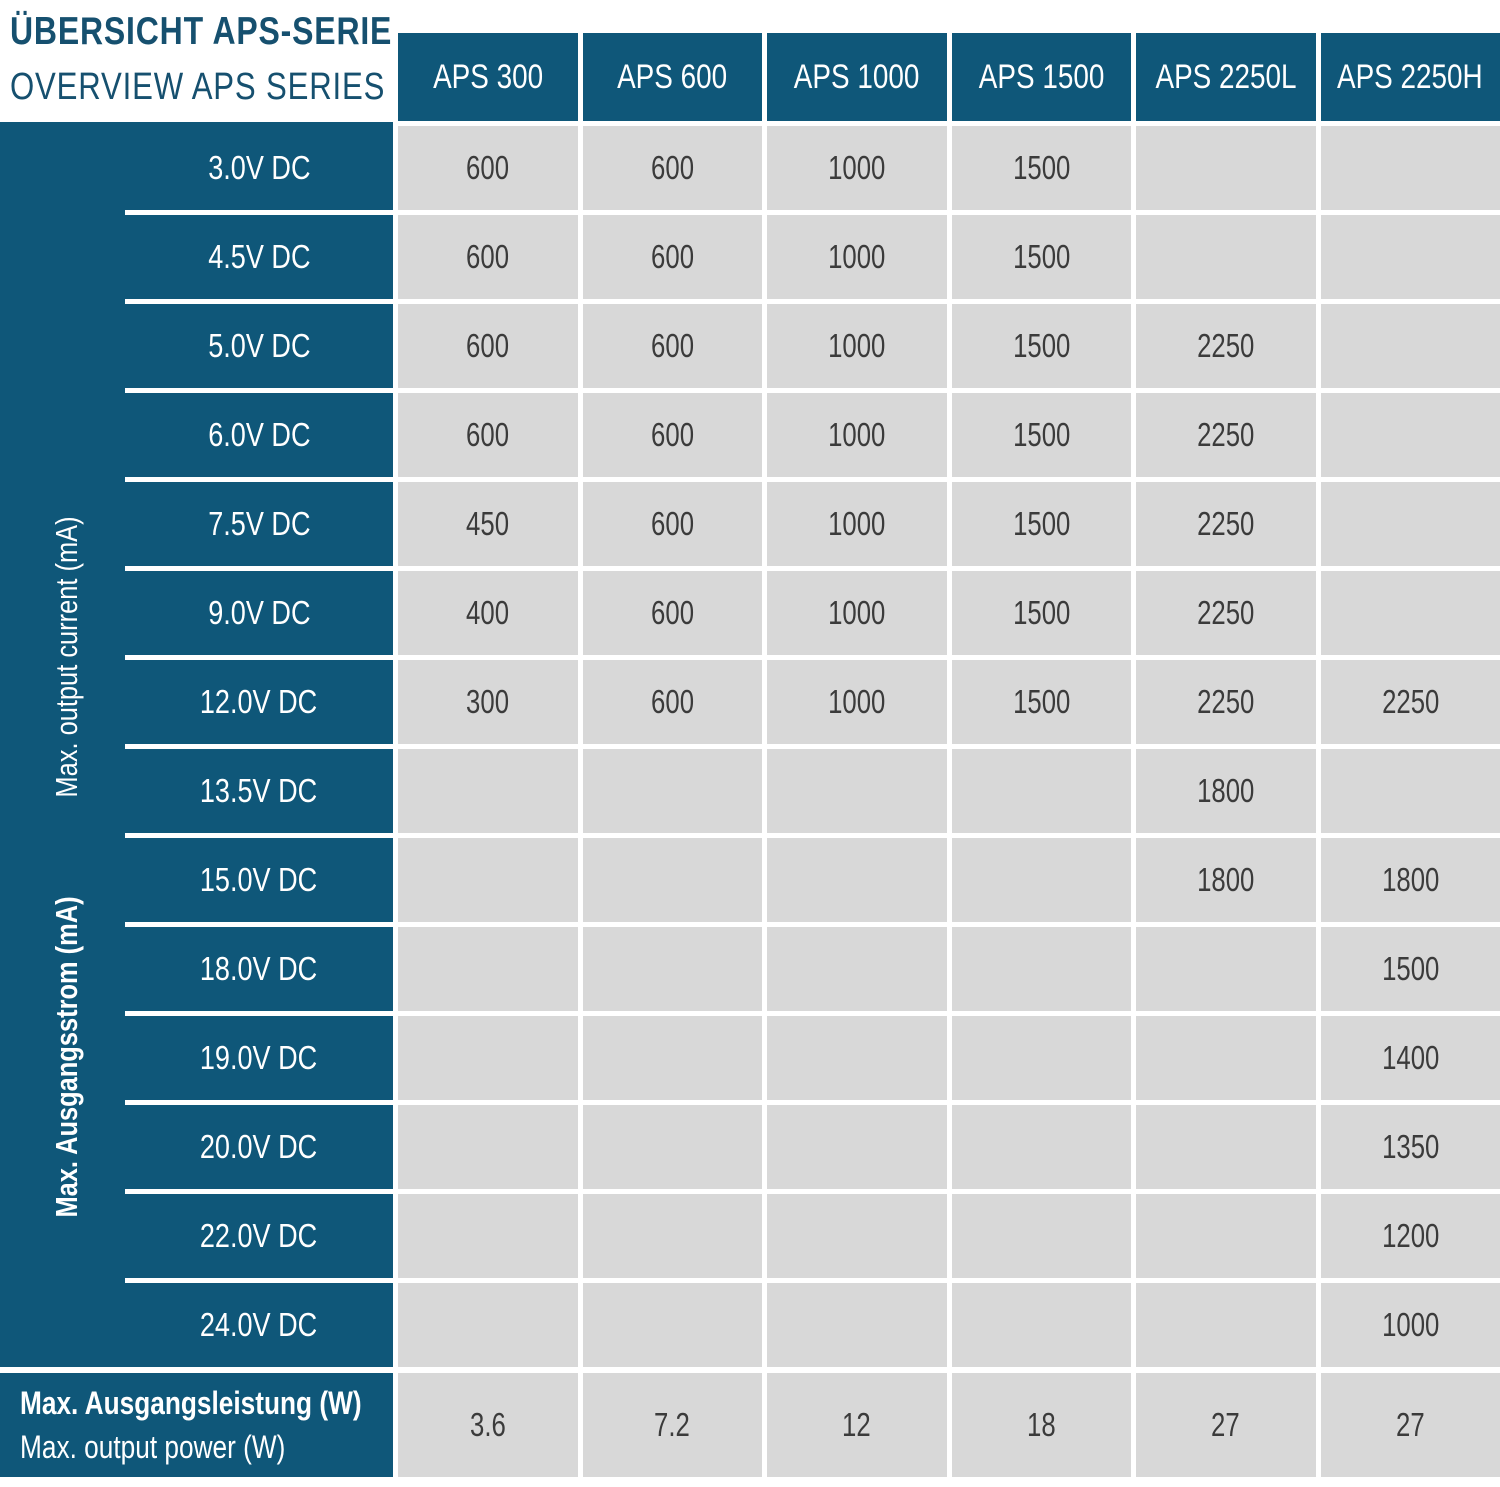 The image size is (1500, 1487). What do you see at coordinates (750, 1058) in the screenshot?
I see `table-row: 19.0V DC 1400` at bounding box center [750, 1058].